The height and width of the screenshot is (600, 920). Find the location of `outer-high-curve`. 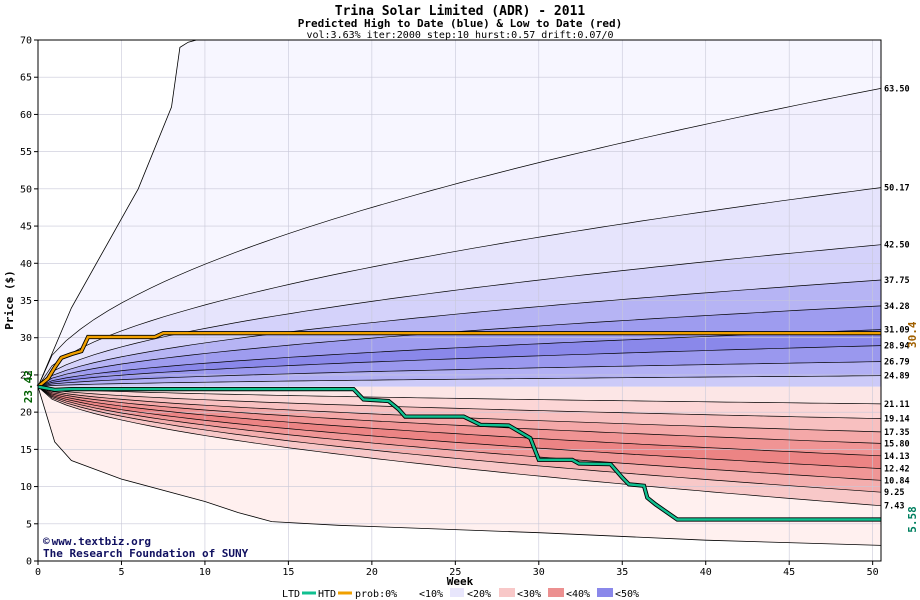

outer-high-curve is located at coordinates (117, 213).